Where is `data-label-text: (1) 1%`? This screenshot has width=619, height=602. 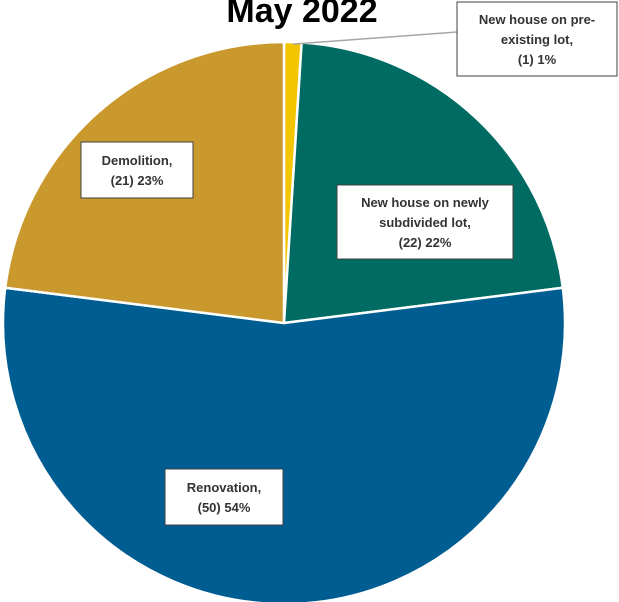 data-label-text: (1) 1% is located at coordinates (537, 59).